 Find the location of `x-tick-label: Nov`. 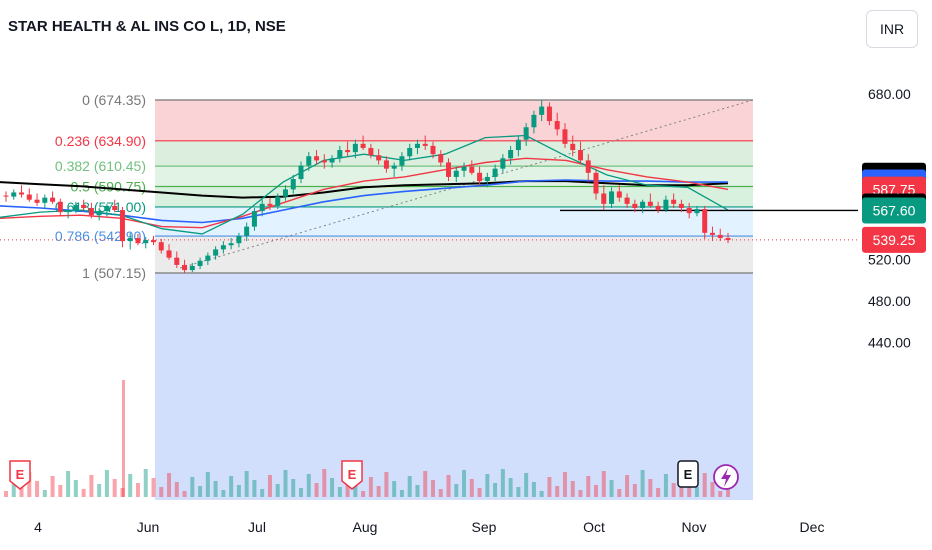

x-tick-label: Nov is located at coordinates (694, 527).